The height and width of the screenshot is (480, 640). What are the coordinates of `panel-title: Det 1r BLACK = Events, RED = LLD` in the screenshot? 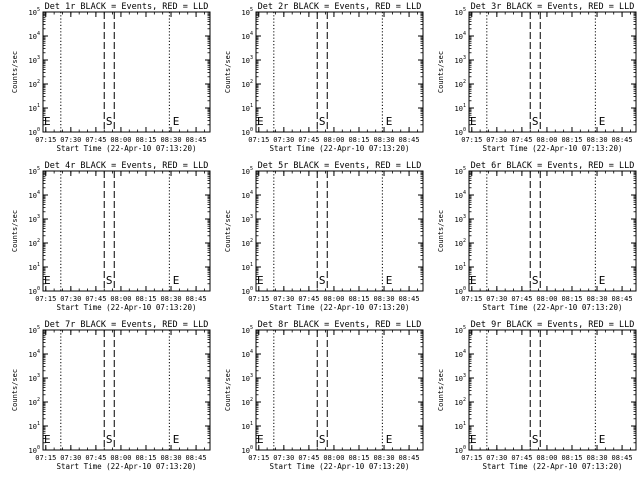 It's located at (127, 7).